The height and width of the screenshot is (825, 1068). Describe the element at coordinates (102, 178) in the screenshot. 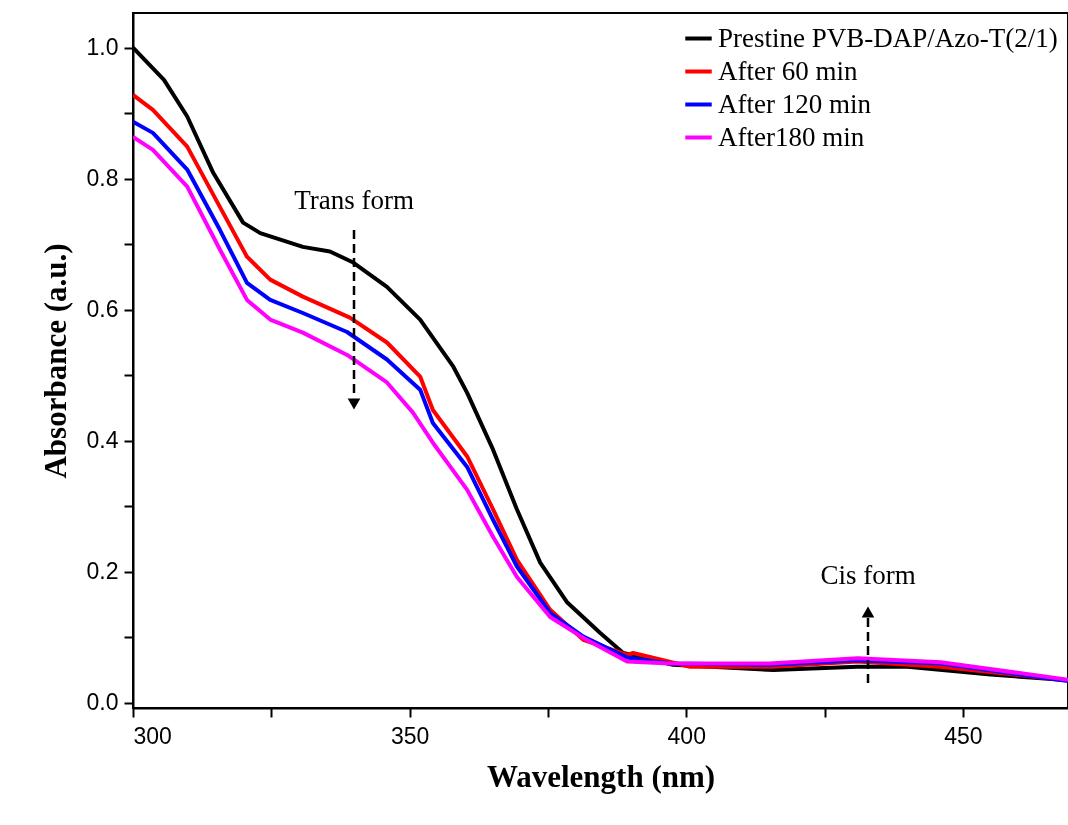

I see `y-tick-label: 0.8` at that location.